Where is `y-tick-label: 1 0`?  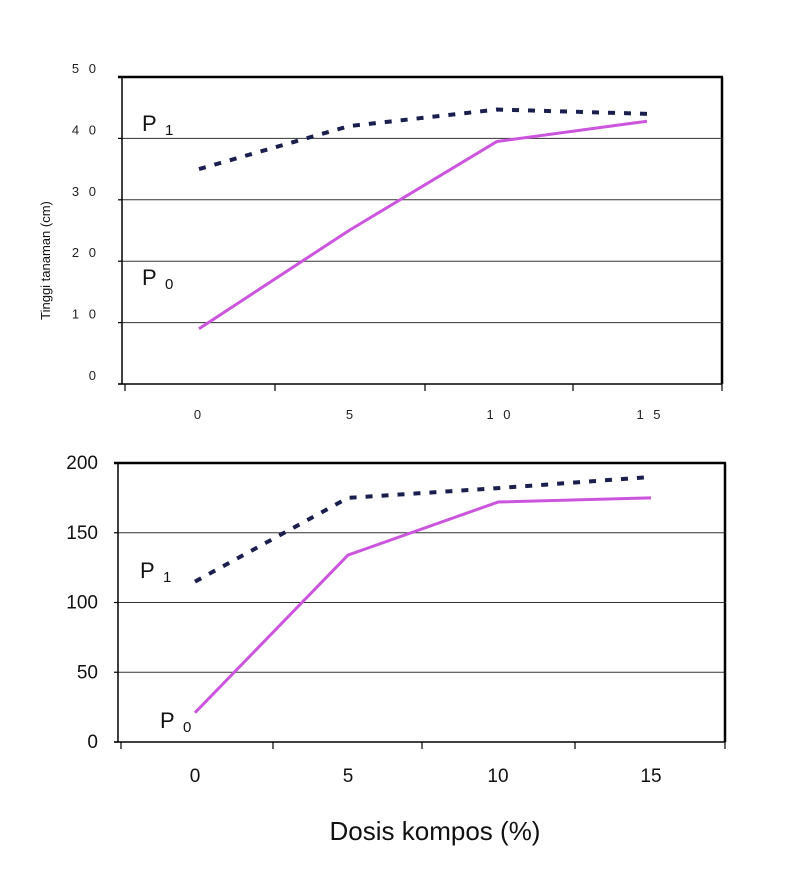
y-tick-label: 1 0 is located at coordinates (85, 314).